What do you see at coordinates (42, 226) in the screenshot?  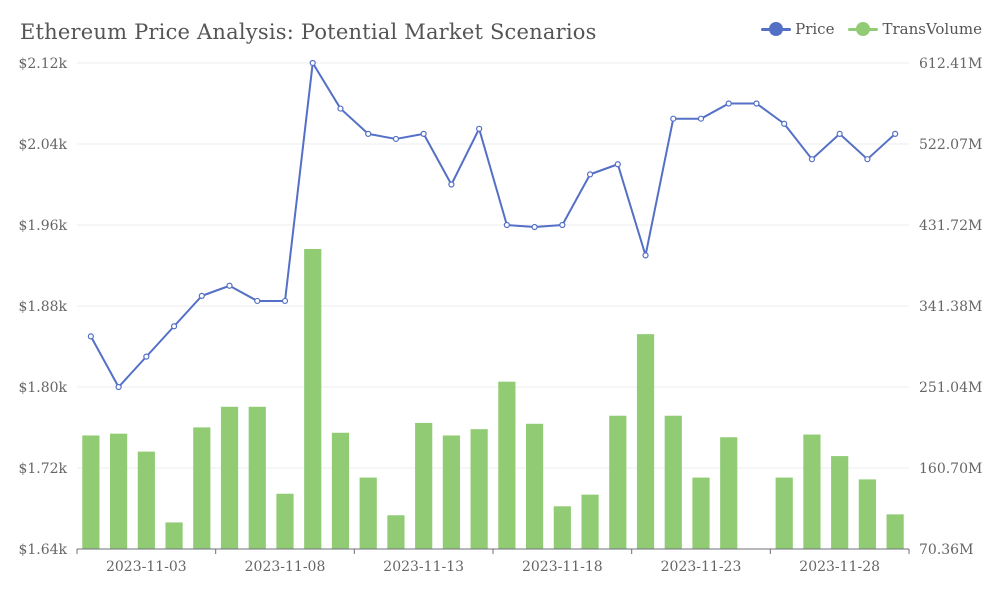 I see `y-left-tick-label: $1.96k` at bounding box center [42, 226].